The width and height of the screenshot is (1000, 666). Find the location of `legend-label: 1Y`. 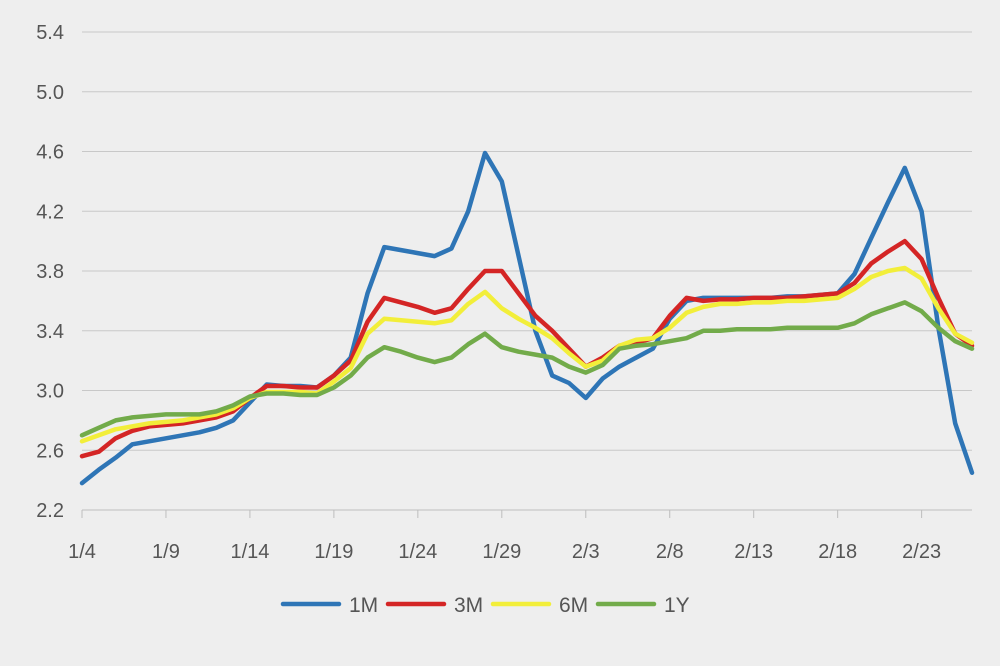

legend-label: 1Y is located at coordinates (677, 605).